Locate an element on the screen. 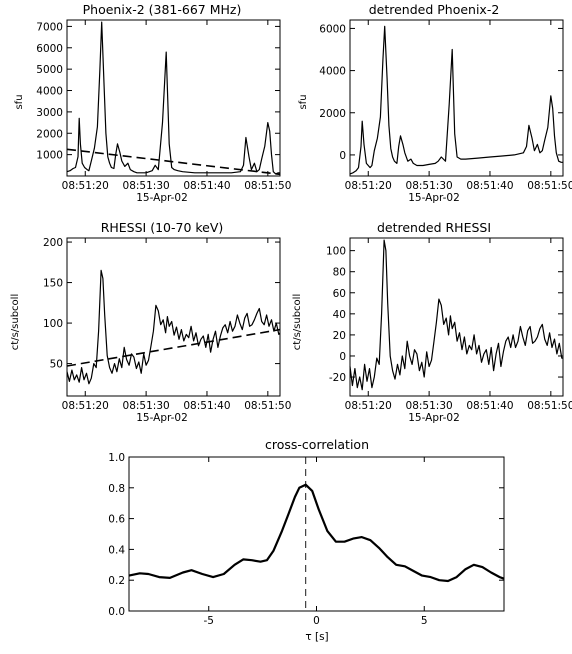  y-tick-label: 0.8 is located at coordinates (116, 489).